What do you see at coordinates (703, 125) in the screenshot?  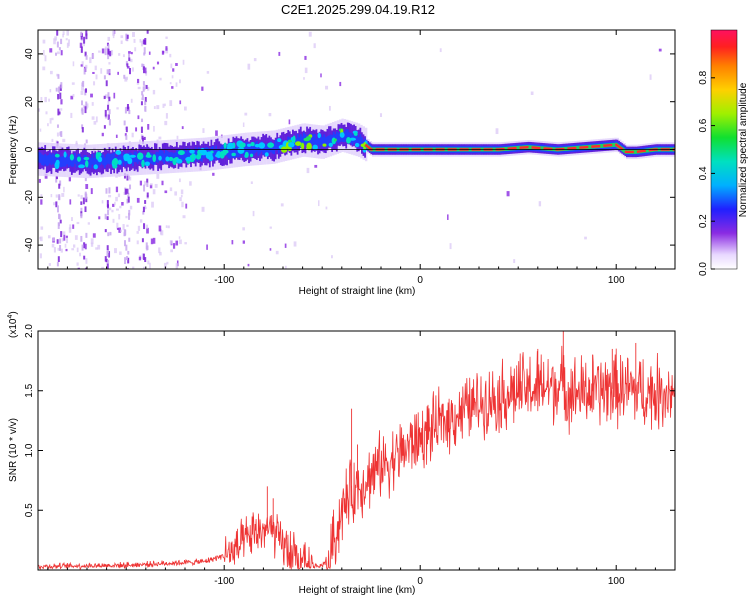 I see `colorbar-tick-label: 0.6` at bounding box center [703, 125].